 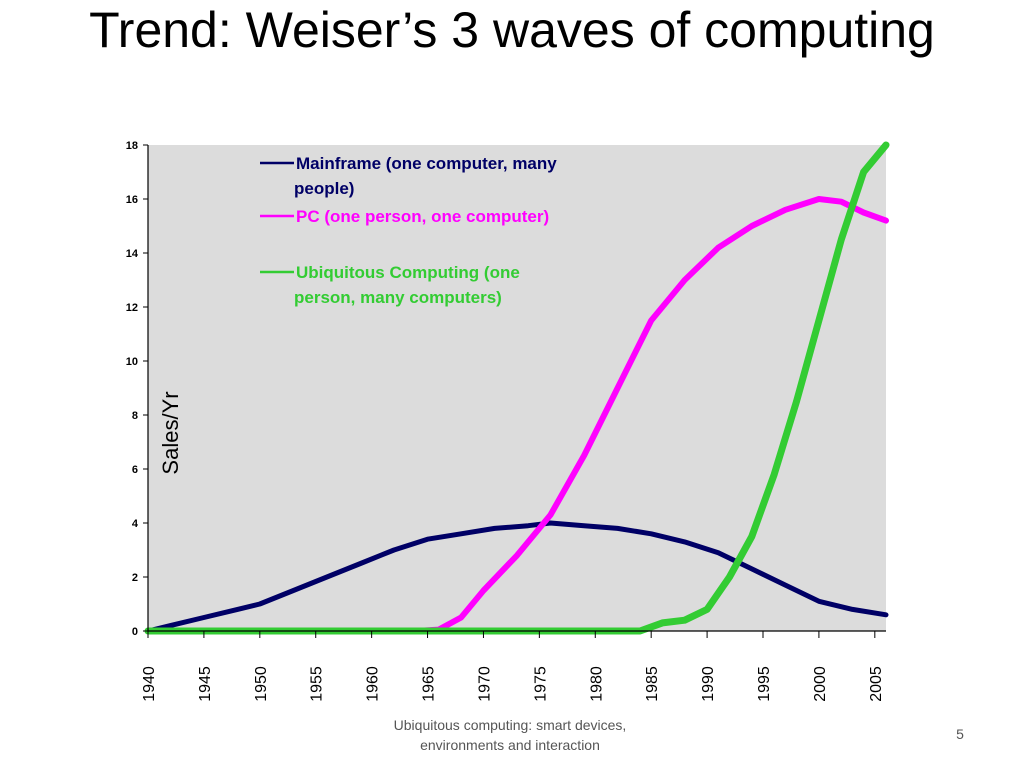 What do you see at coordinates (512, 30) in the screenshot?
I see `slide-title: Trend: Weiser’s 3 waves of computing` at bounding box center [512, 30].